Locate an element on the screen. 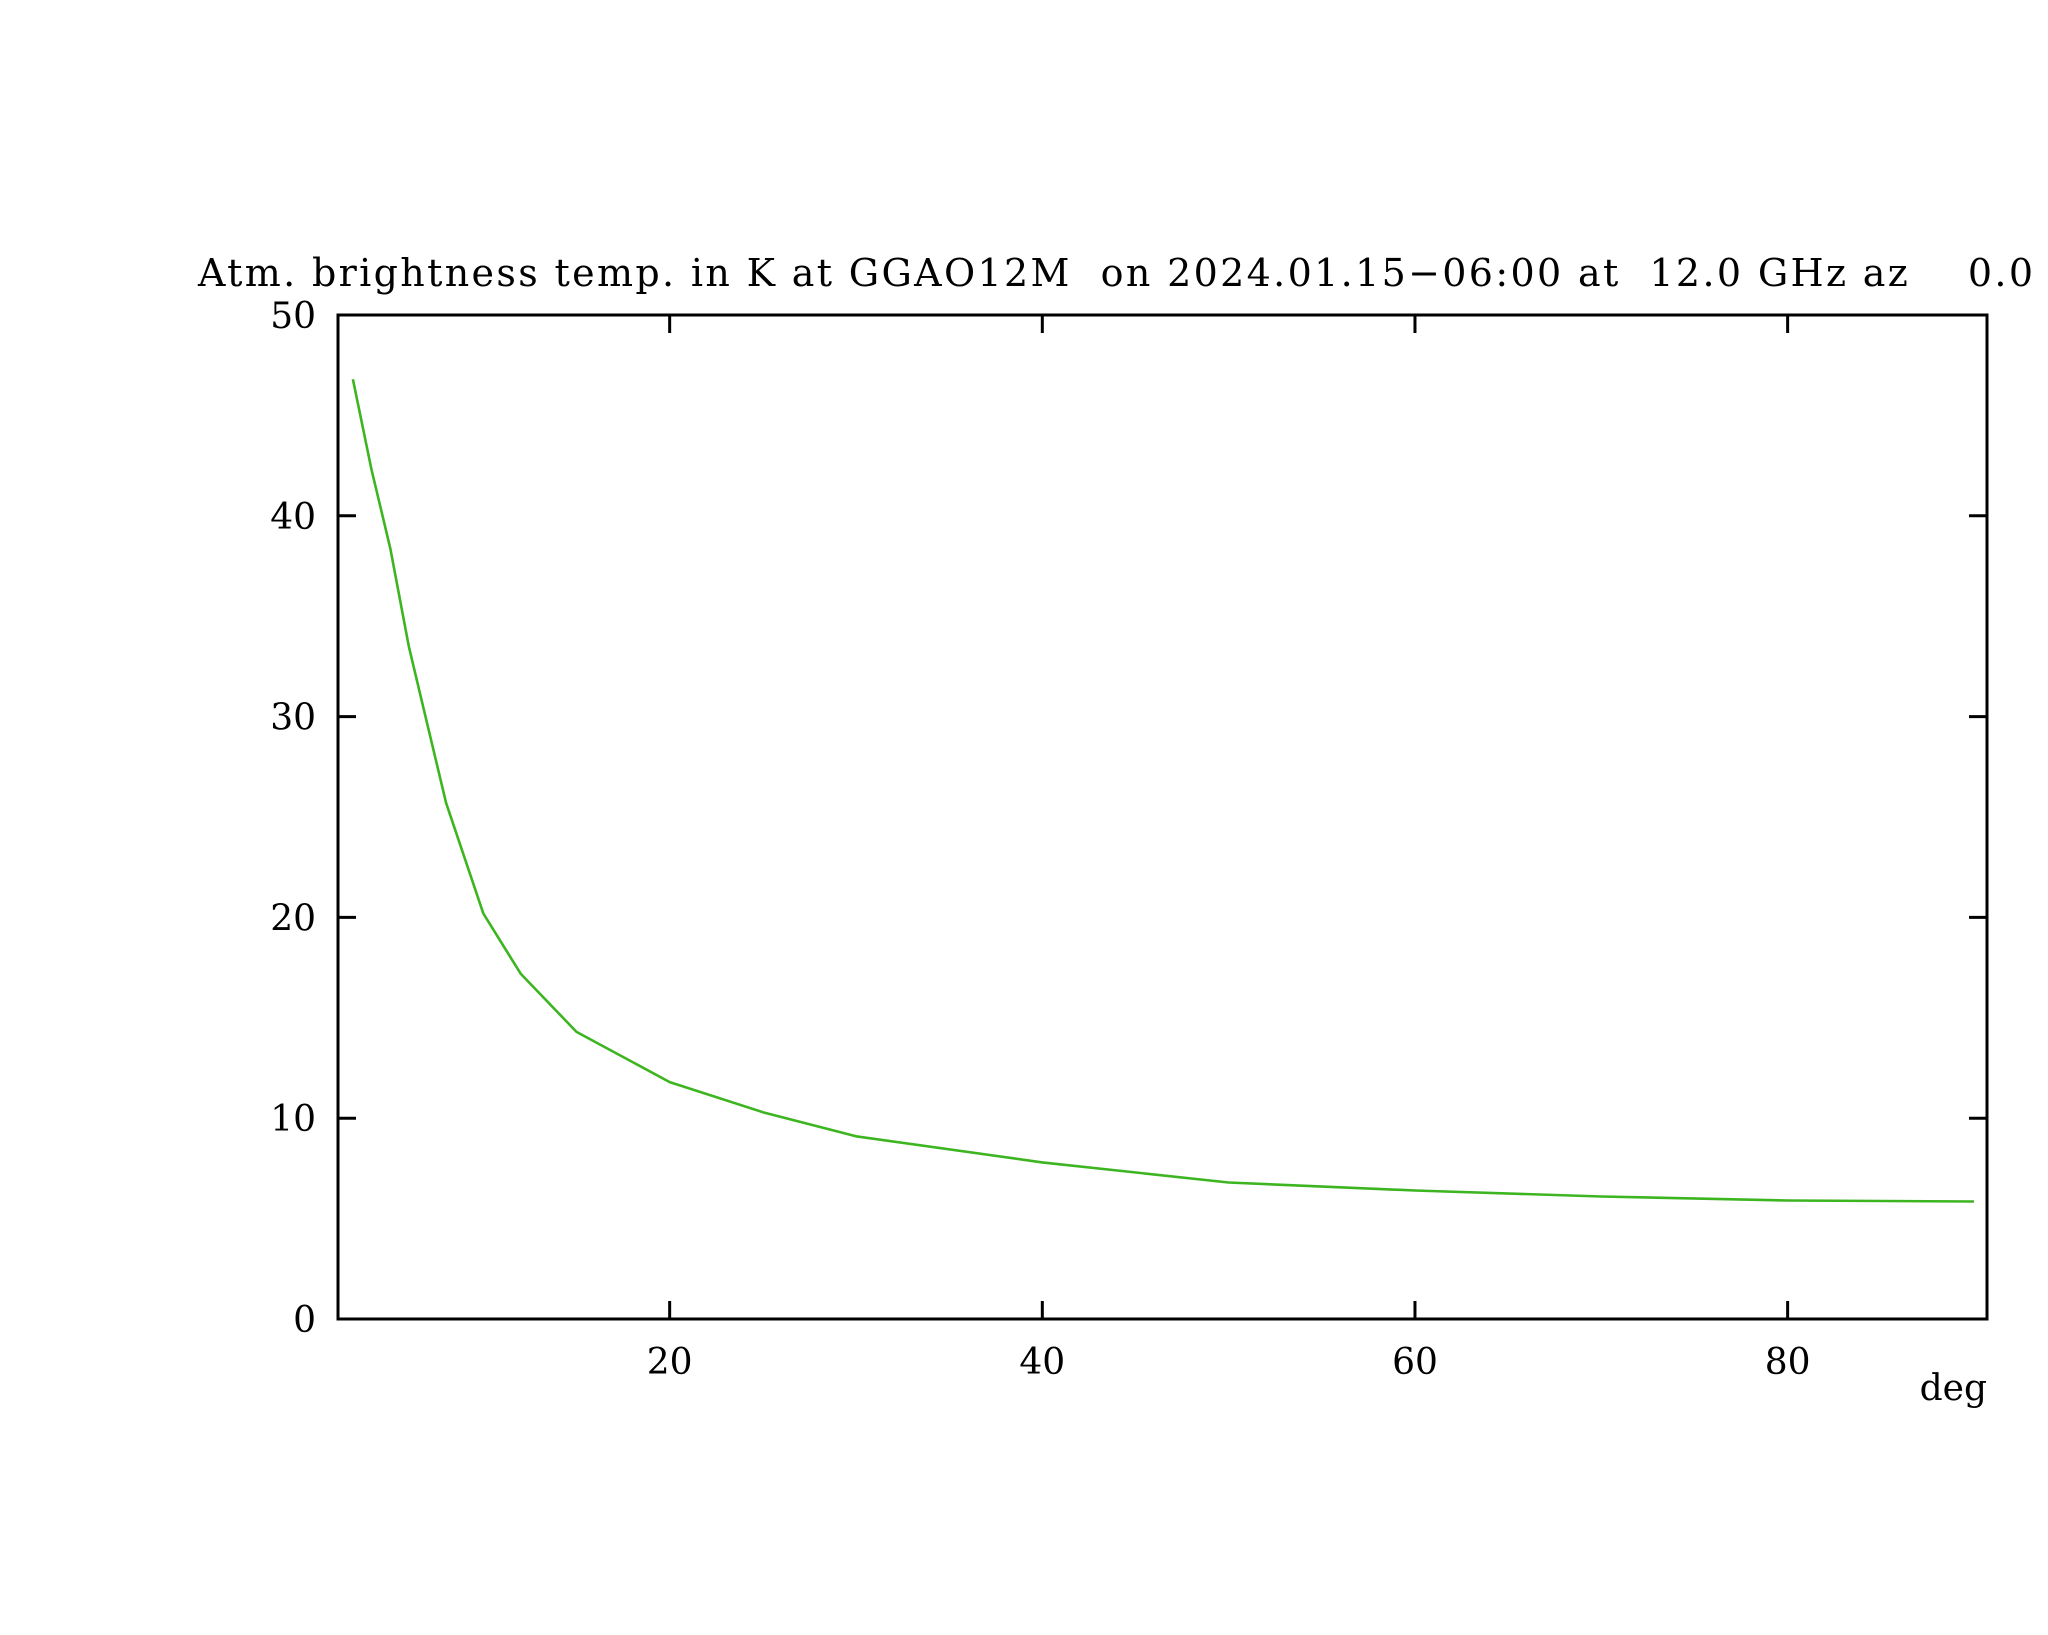  y-tick-label: 0 is located at coordinates (304, 1320).